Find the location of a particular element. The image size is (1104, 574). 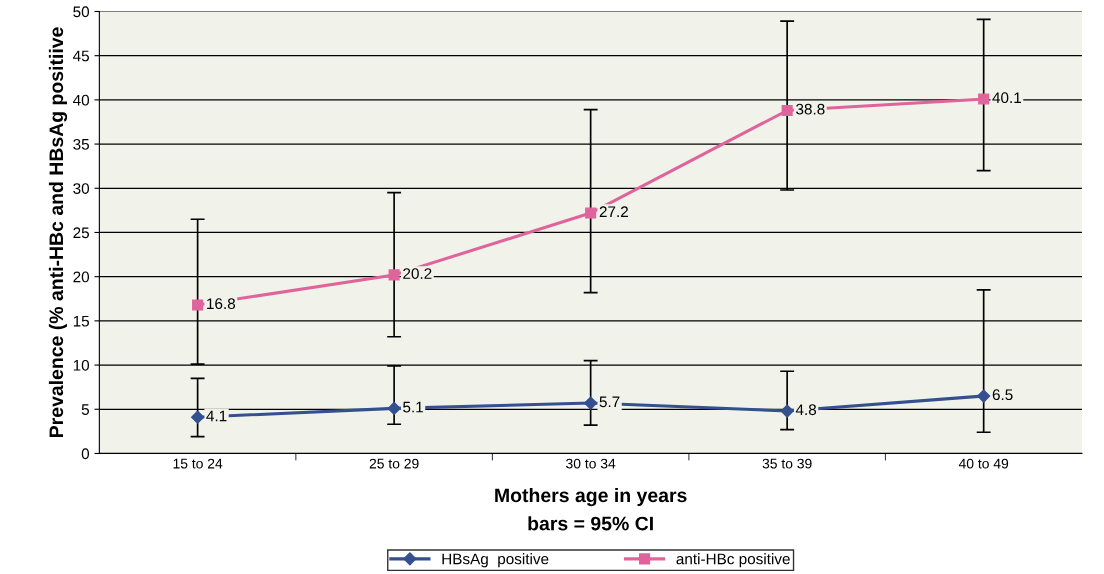

data-label: 38.8 is located at coordinates (810, 109).